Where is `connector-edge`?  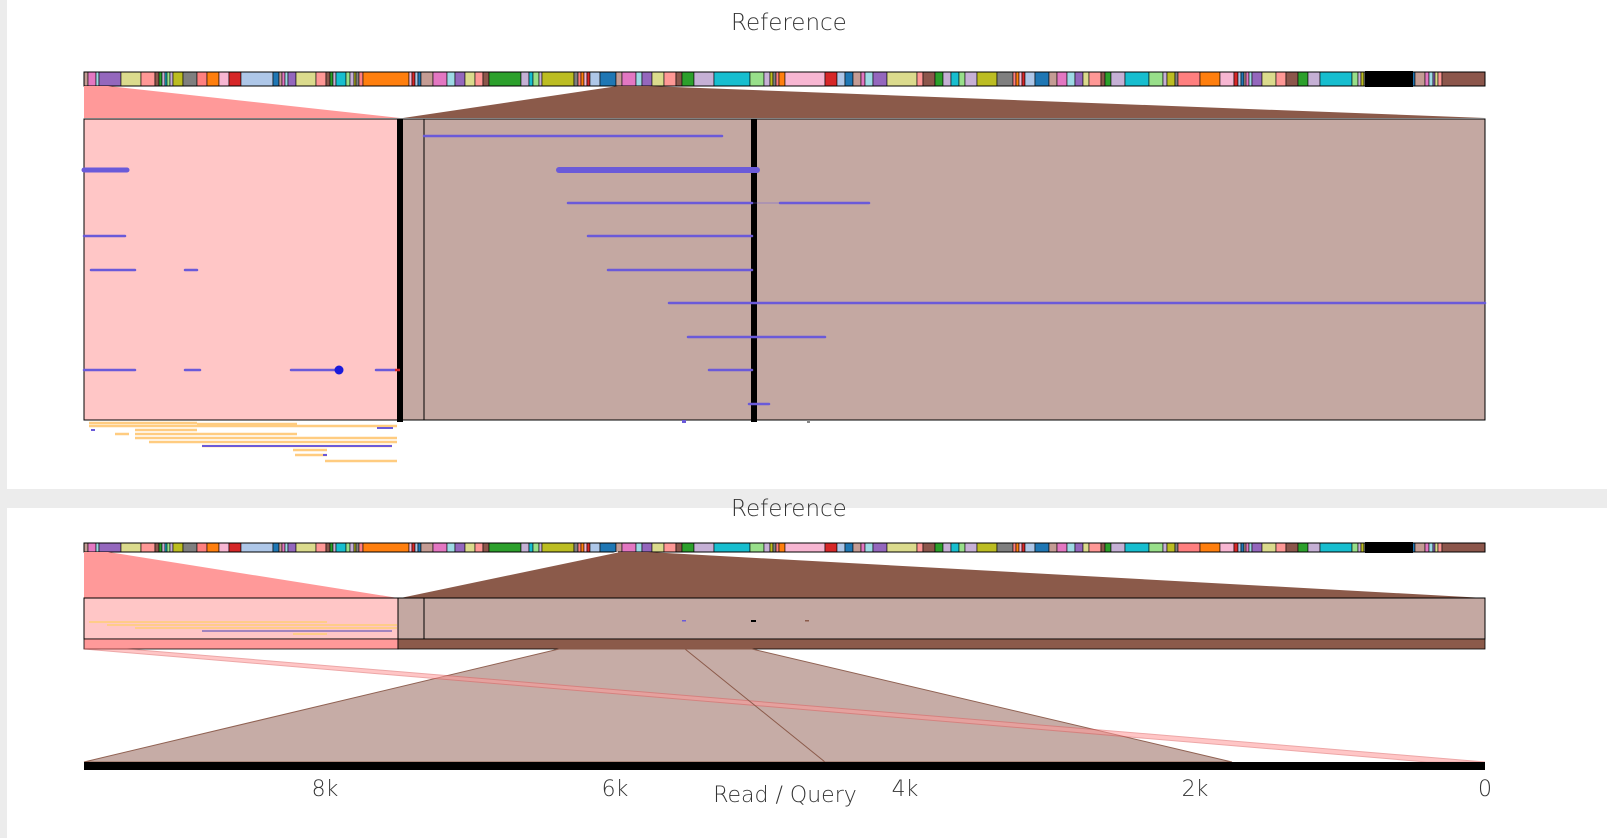
connector-edge is located at coordinates (508, 575).